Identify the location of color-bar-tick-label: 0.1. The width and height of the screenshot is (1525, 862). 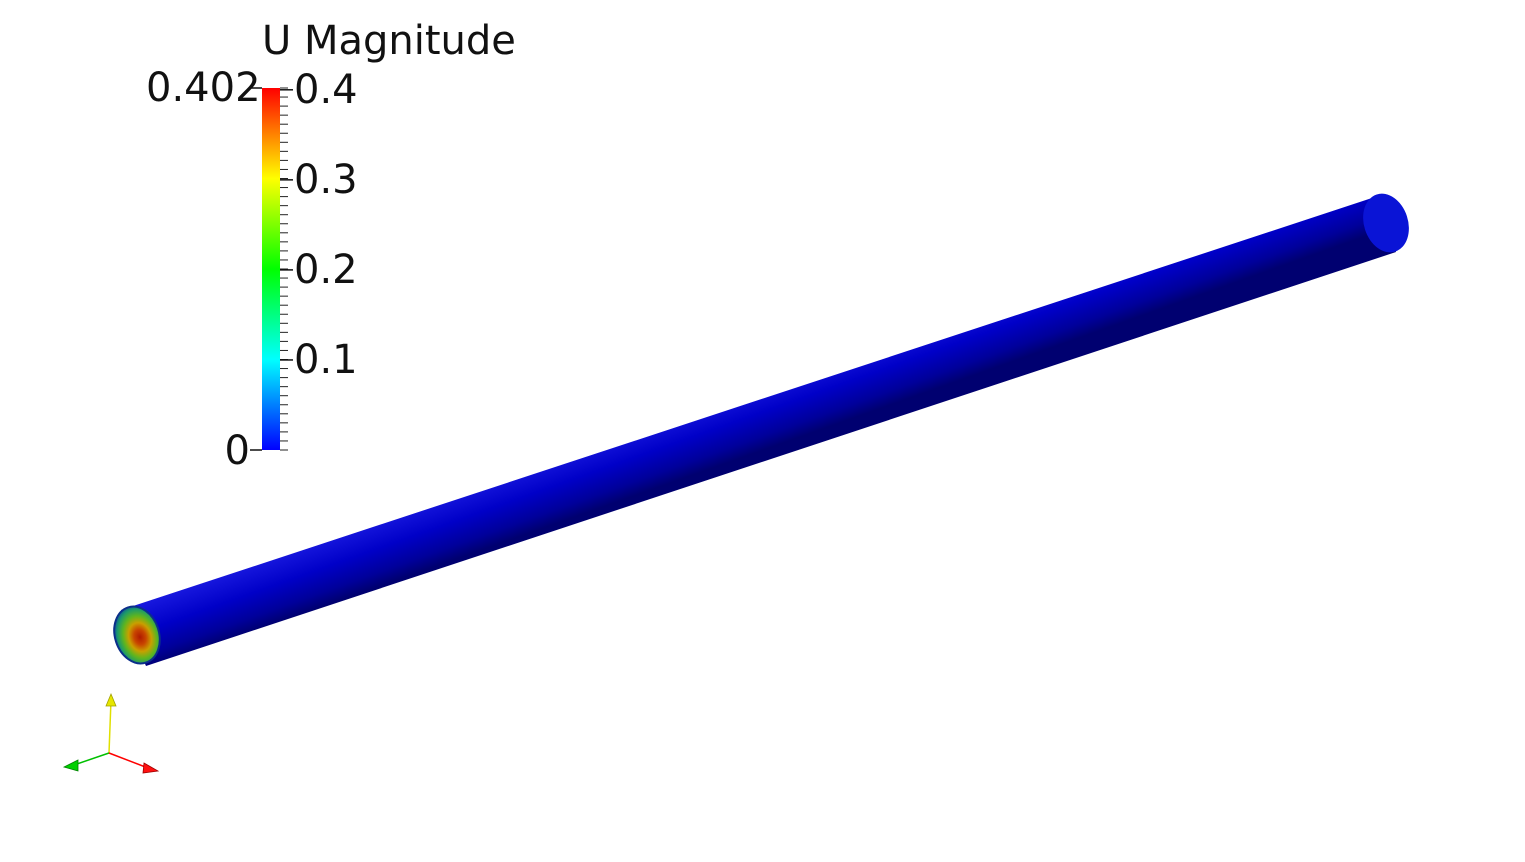
(326, 359).